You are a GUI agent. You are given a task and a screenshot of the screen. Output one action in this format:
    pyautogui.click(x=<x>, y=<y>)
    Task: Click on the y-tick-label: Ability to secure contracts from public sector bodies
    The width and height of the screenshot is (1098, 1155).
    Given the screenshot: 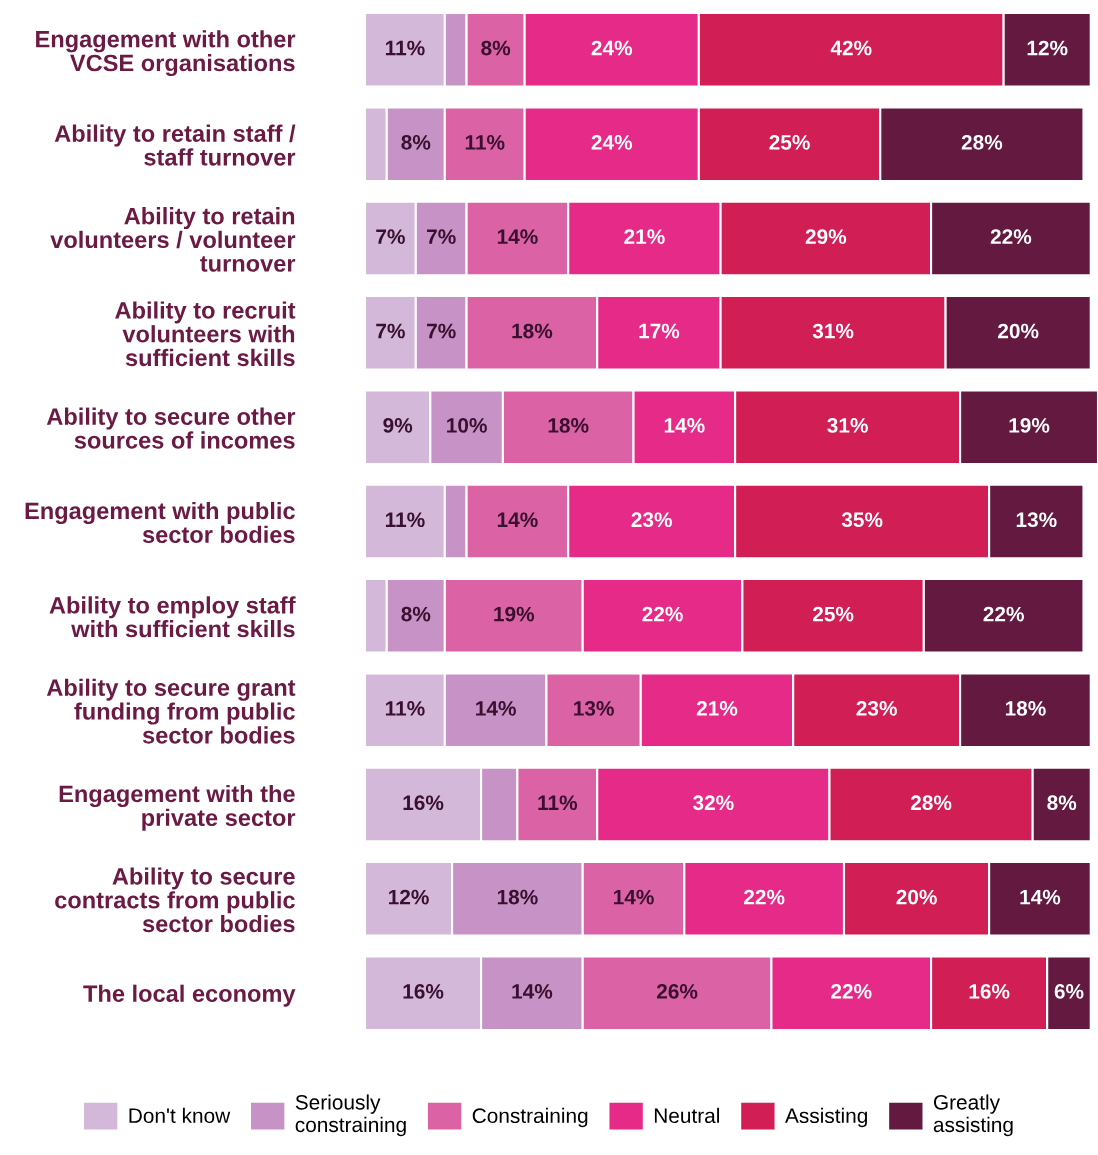 What is the action you would take?
    pyautogui.click(x=175, y=900)
    